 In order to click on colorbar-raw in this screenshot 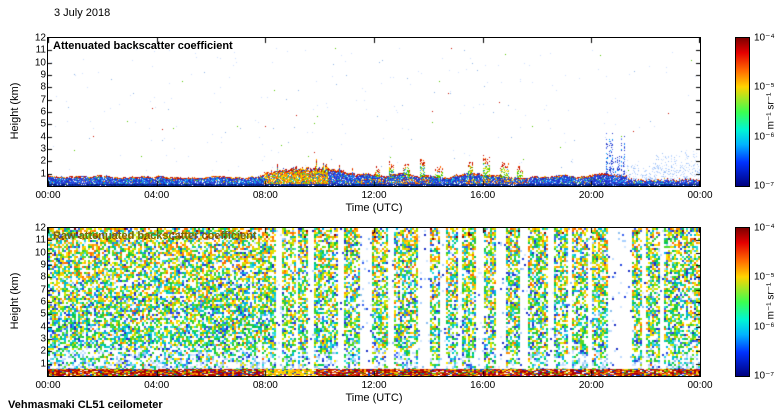, I will do `click(742, 302)`.